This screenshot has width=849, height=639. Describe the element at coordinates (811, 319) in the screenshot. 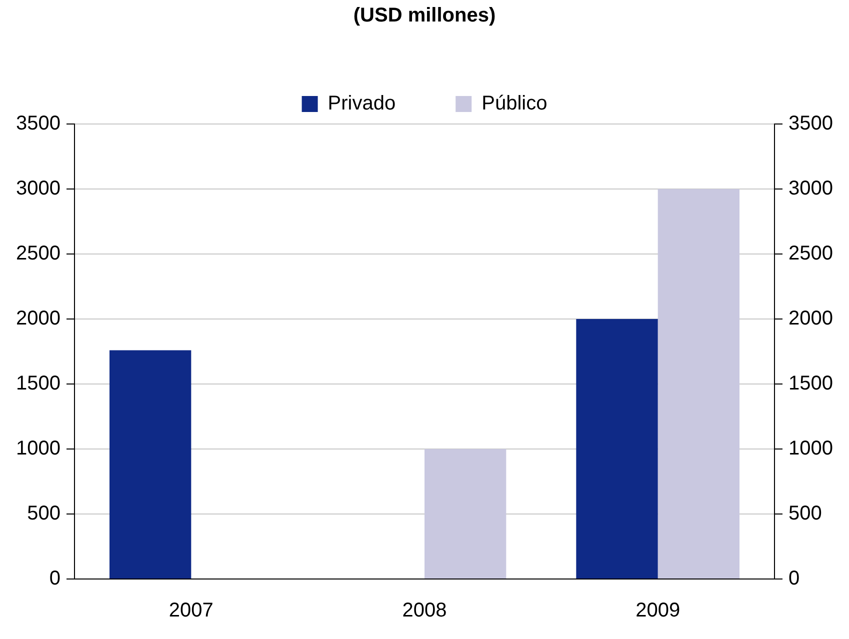

I see `y2-tick-label: 2000` at that location.